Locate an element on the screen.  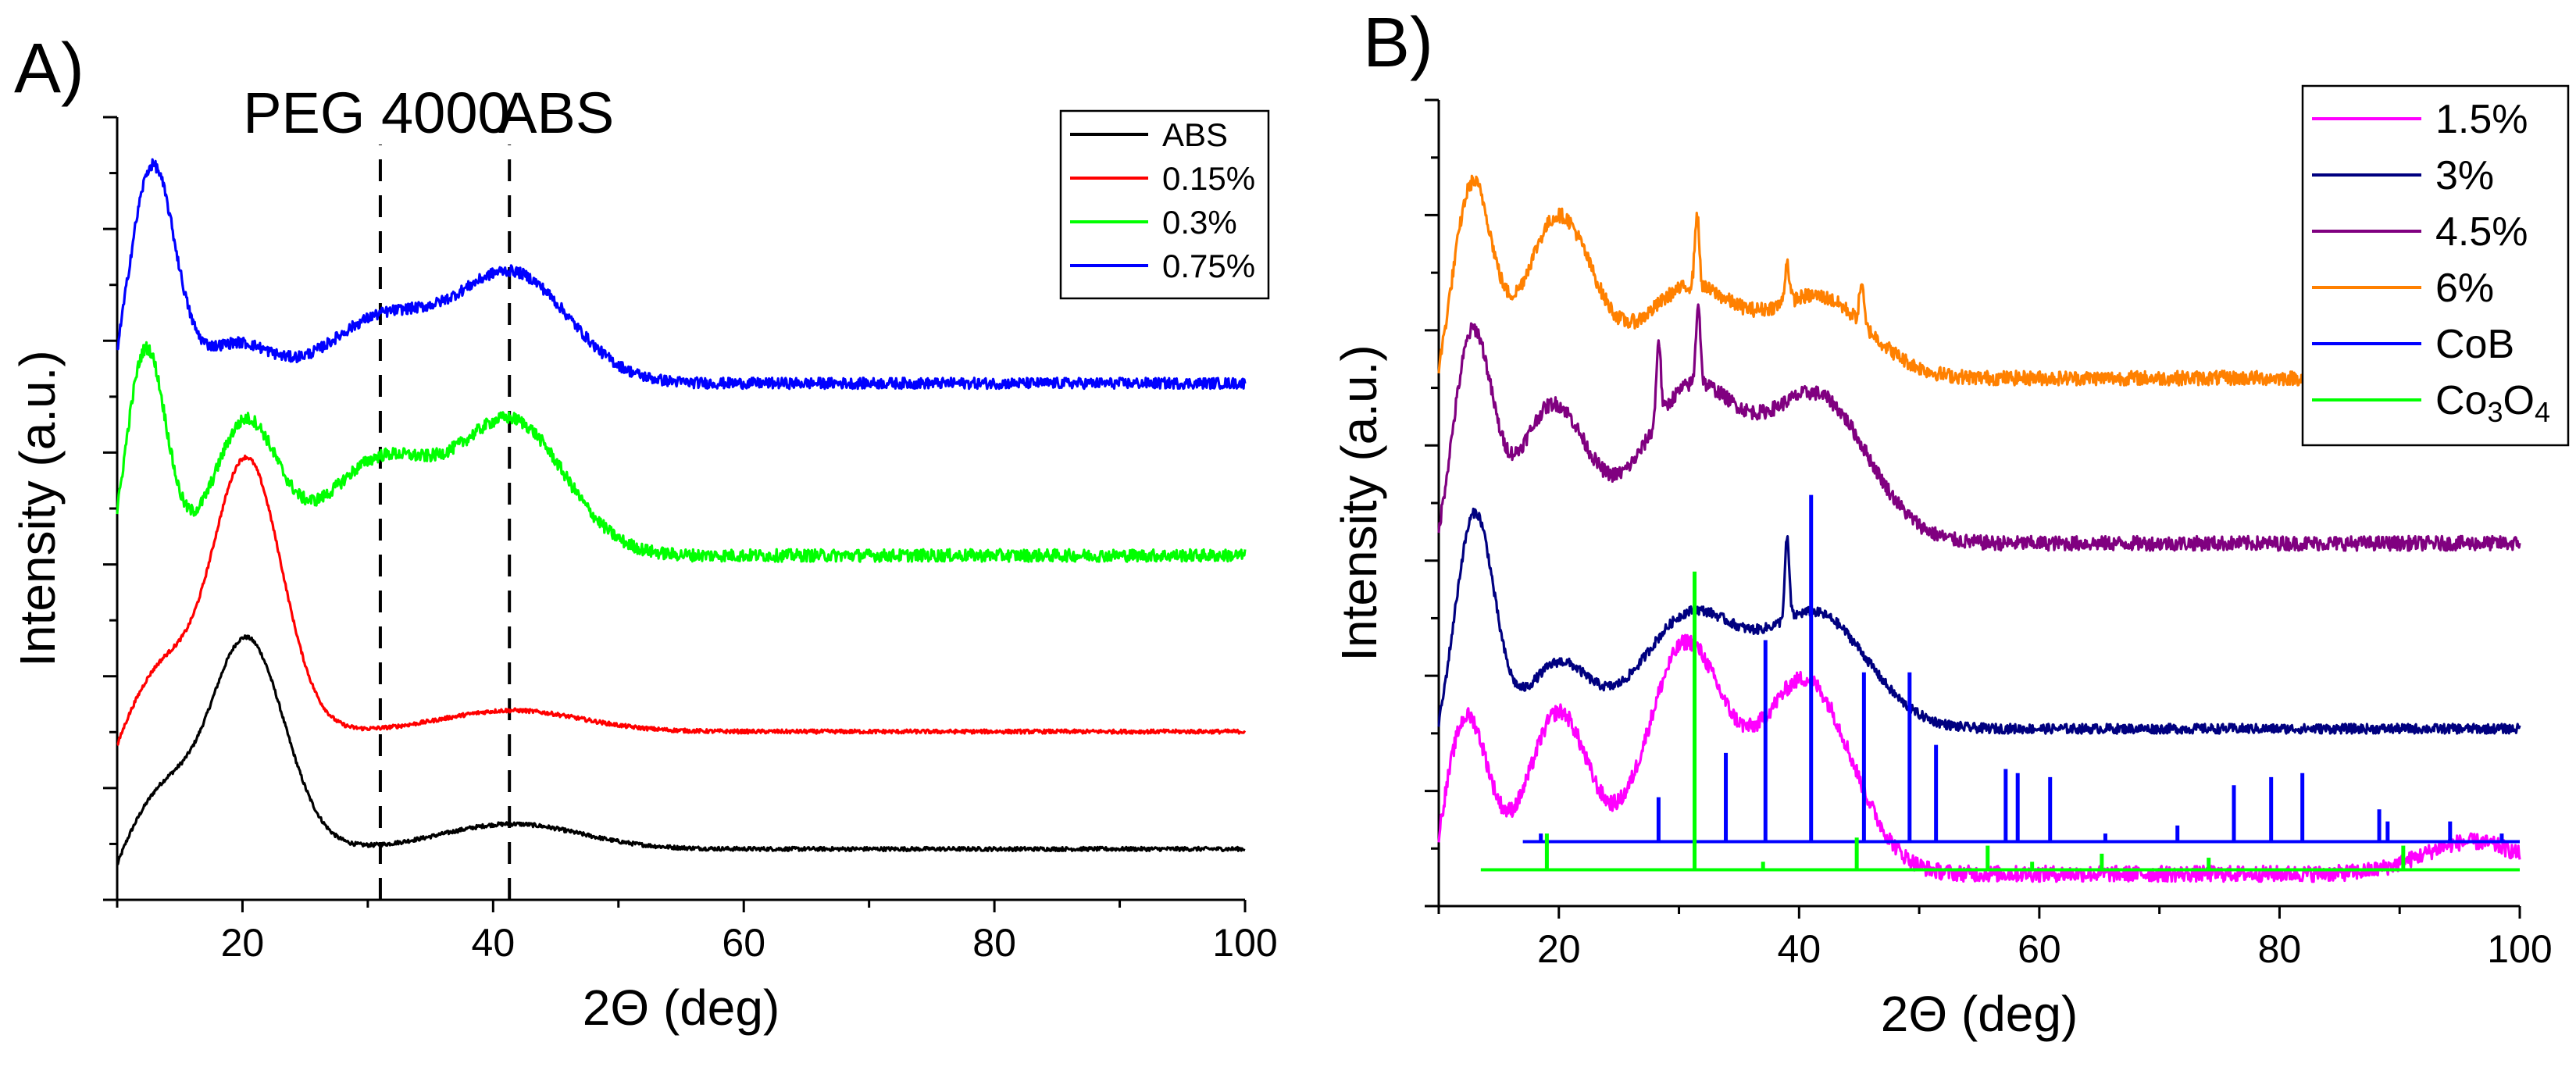
legend-box is located at coordinates (2435, 265).